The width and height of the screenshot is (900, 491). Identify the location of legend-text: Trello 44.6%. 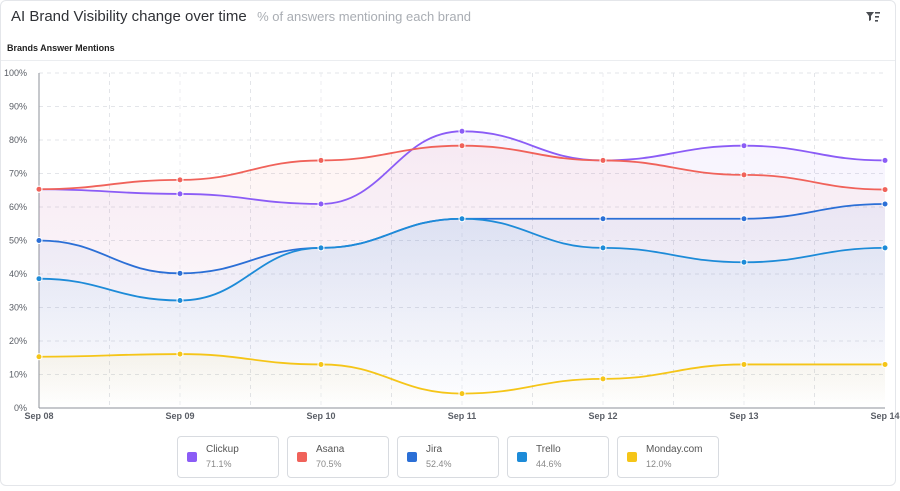
(549, 457).